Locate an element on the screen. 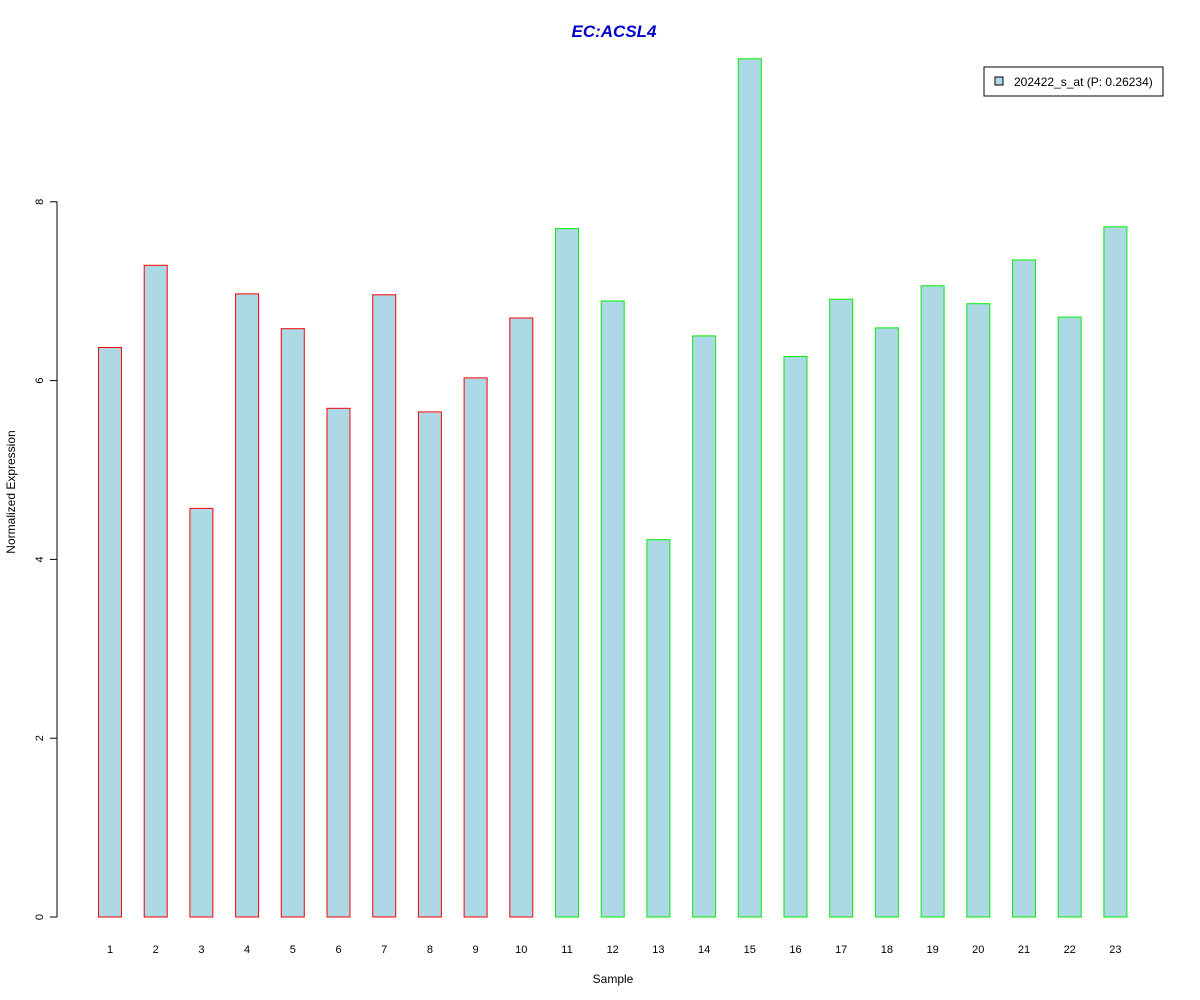 Image resolution: width=1200 pixels, height=1000 pixels. x-tick-label: 20 is located at coordinates (978, 950).